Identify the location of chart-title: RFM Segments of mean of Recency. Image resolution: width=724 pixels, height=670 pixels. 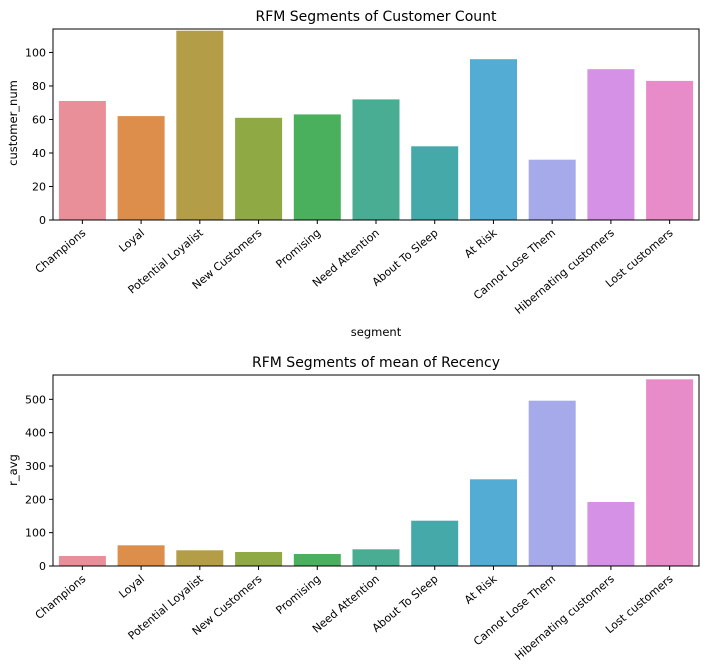
(376, 363).